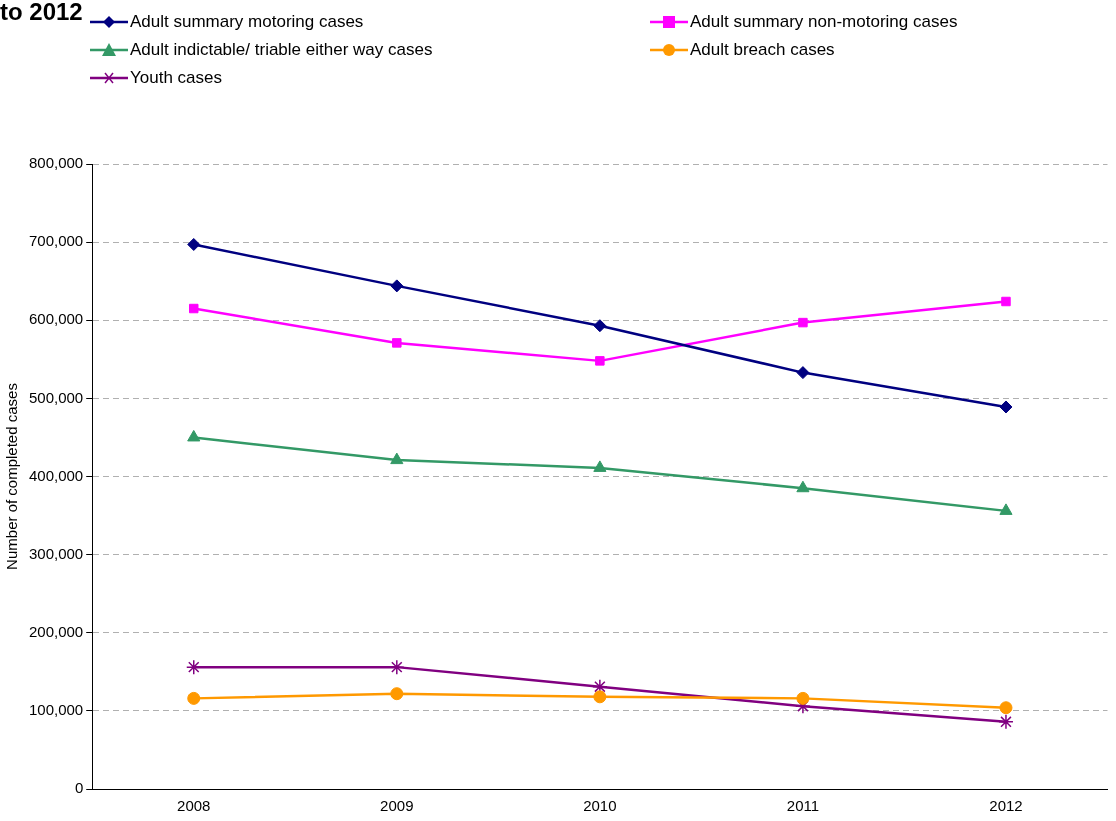 This screenshot has height=821, width=1116. Describe the element at coordinates (56, 553) in the screenshot. I see `y-tick-label: 300,000` at that location.